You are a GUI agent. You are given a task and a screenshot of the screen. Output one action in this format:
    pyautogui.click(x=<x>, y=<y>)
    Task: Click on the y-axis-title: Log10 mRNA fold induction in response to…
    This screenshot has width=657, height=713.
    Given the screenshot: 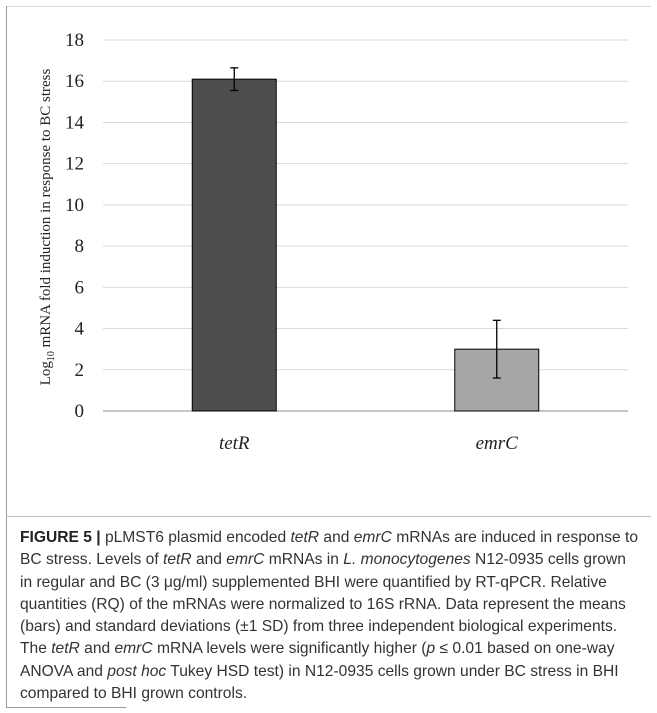 What is the action you would take?
    pyautogui.click(x=47, y=227)
    